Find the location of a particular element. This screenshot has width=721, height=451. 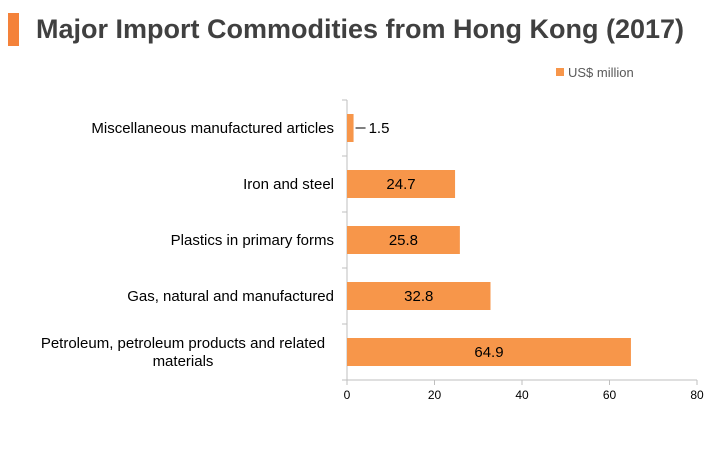

legend-swatch is located at coordinates (560, 72).